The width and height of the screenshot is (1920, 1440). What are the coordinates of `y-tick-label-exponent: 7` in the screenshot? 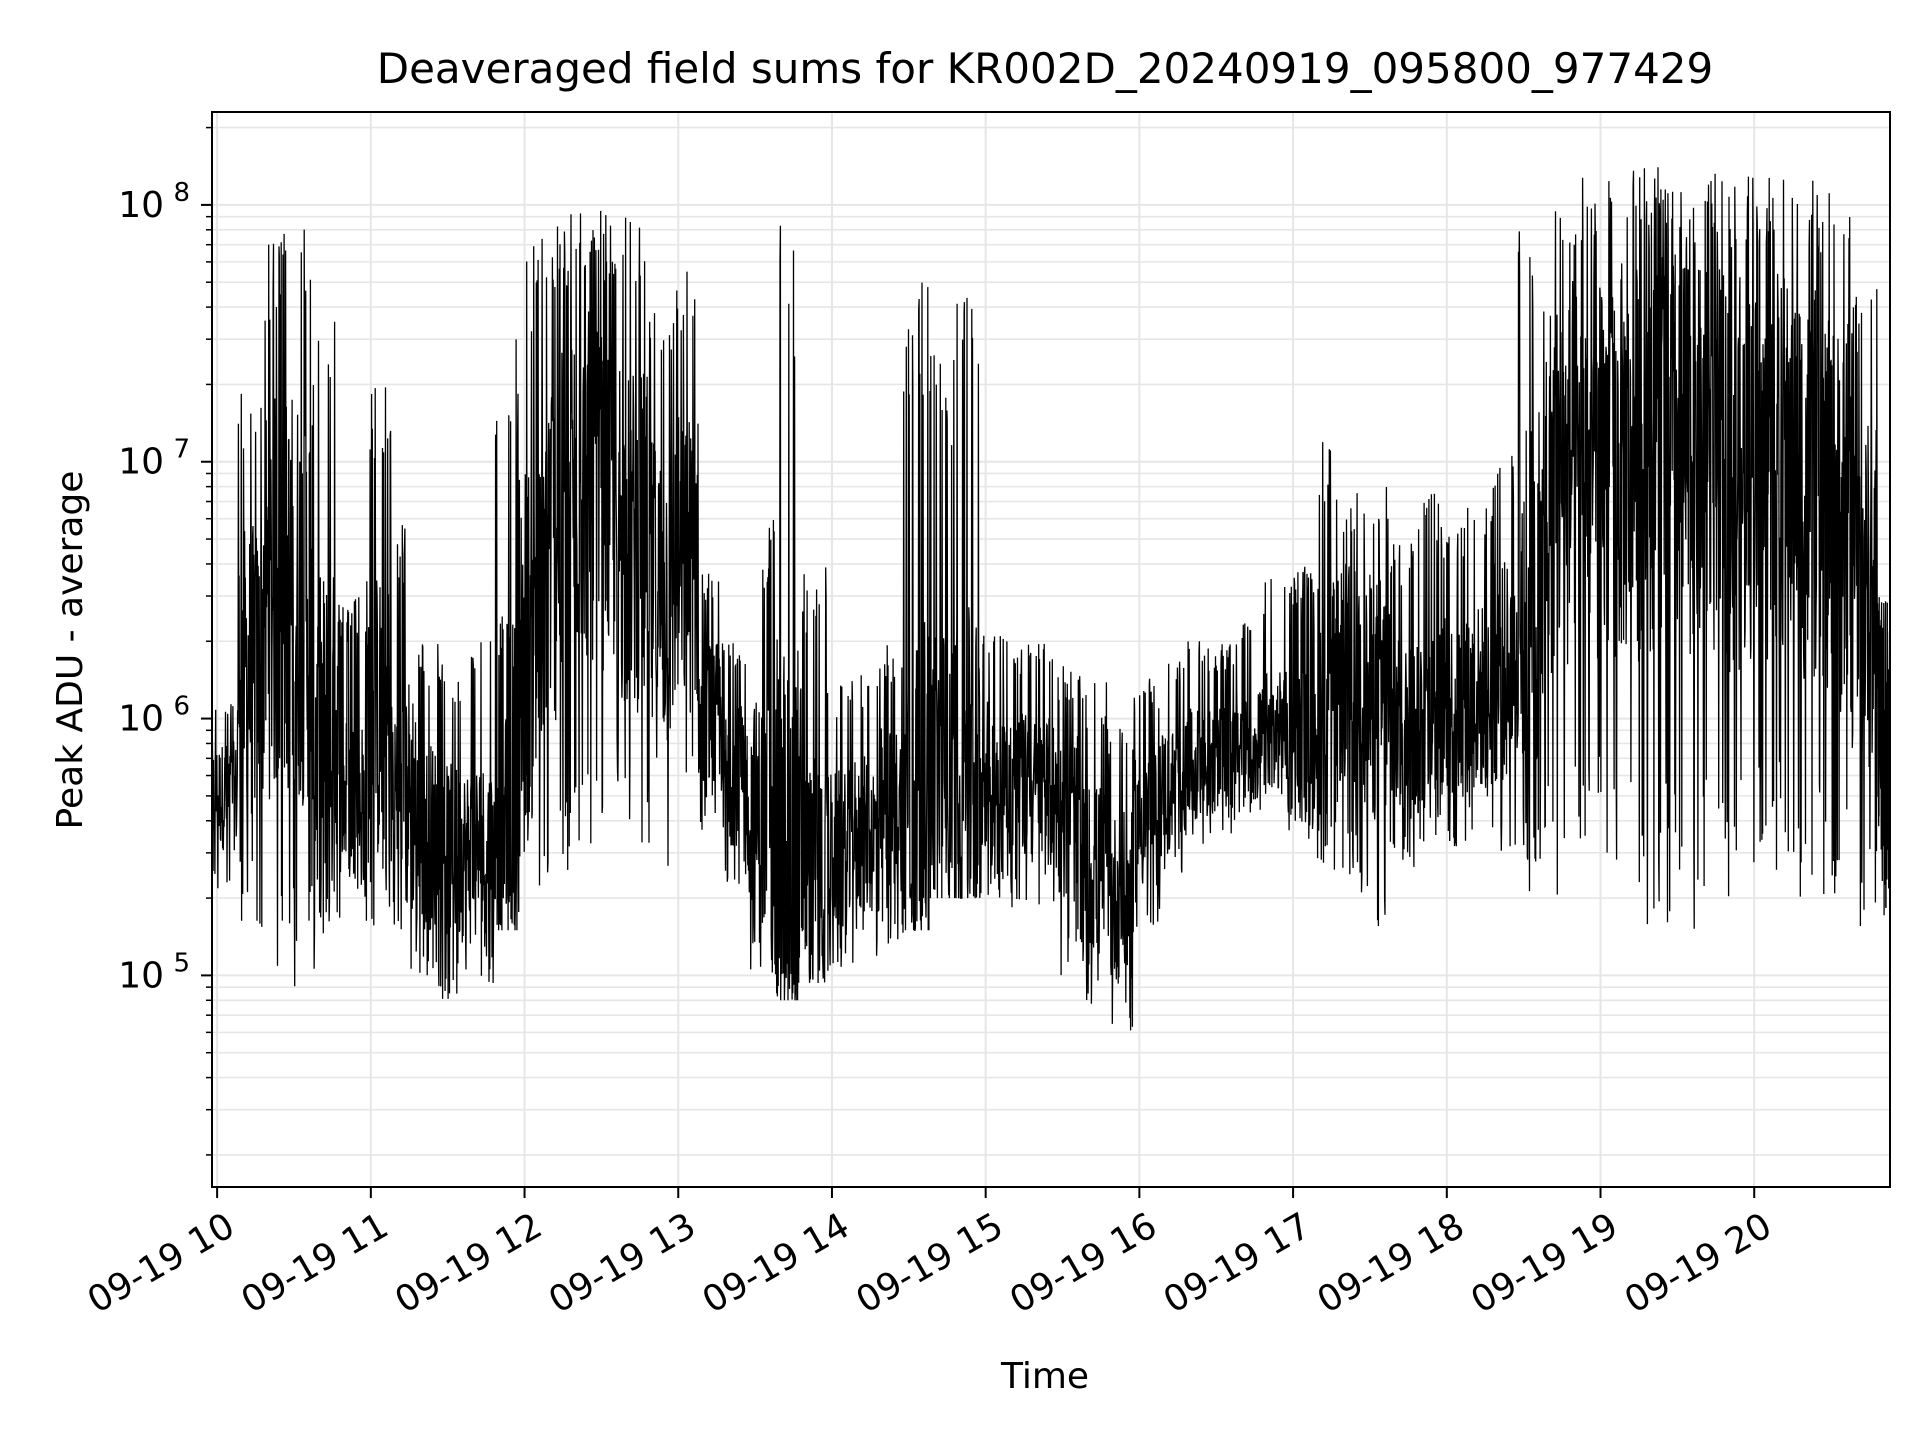 It's located at (181, 450).